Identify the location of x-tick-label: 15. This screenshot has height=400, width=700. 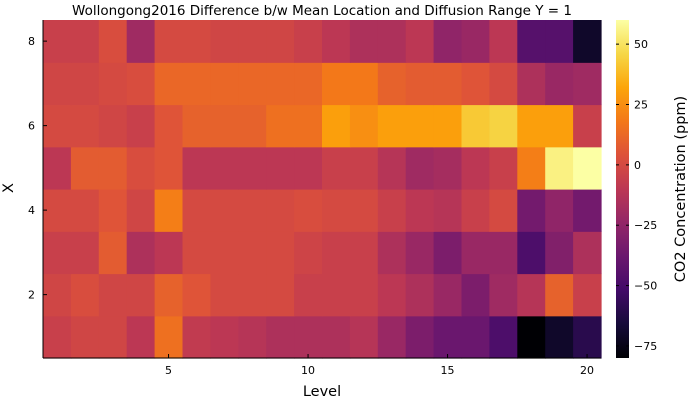
(448, 370).